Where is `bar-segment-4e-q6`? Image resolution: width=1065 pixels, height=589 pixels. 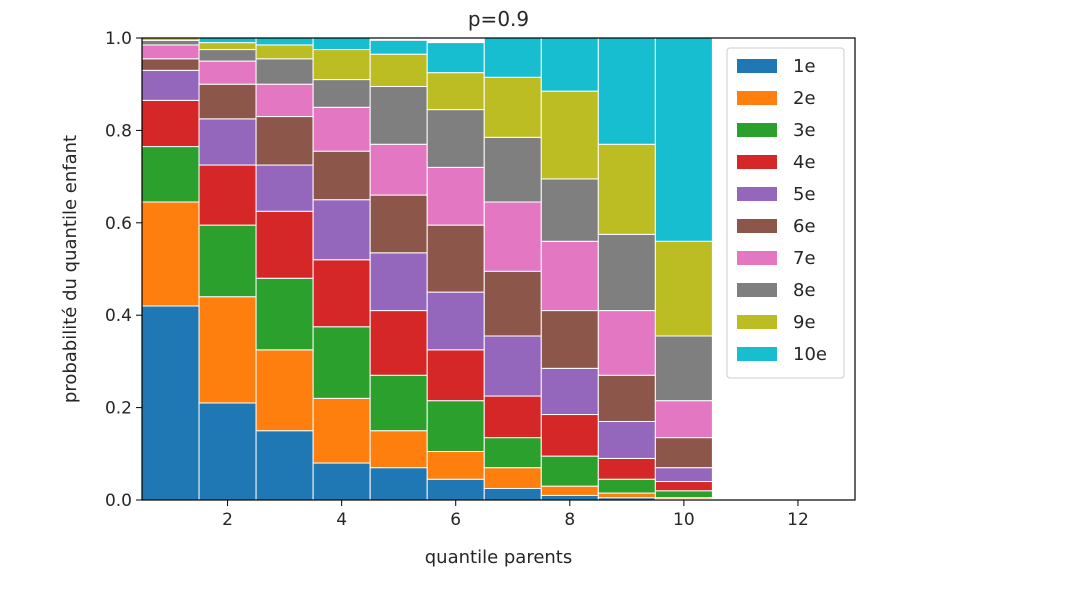 bar-segment-4e-q6 is located at coordinates (455, 375).